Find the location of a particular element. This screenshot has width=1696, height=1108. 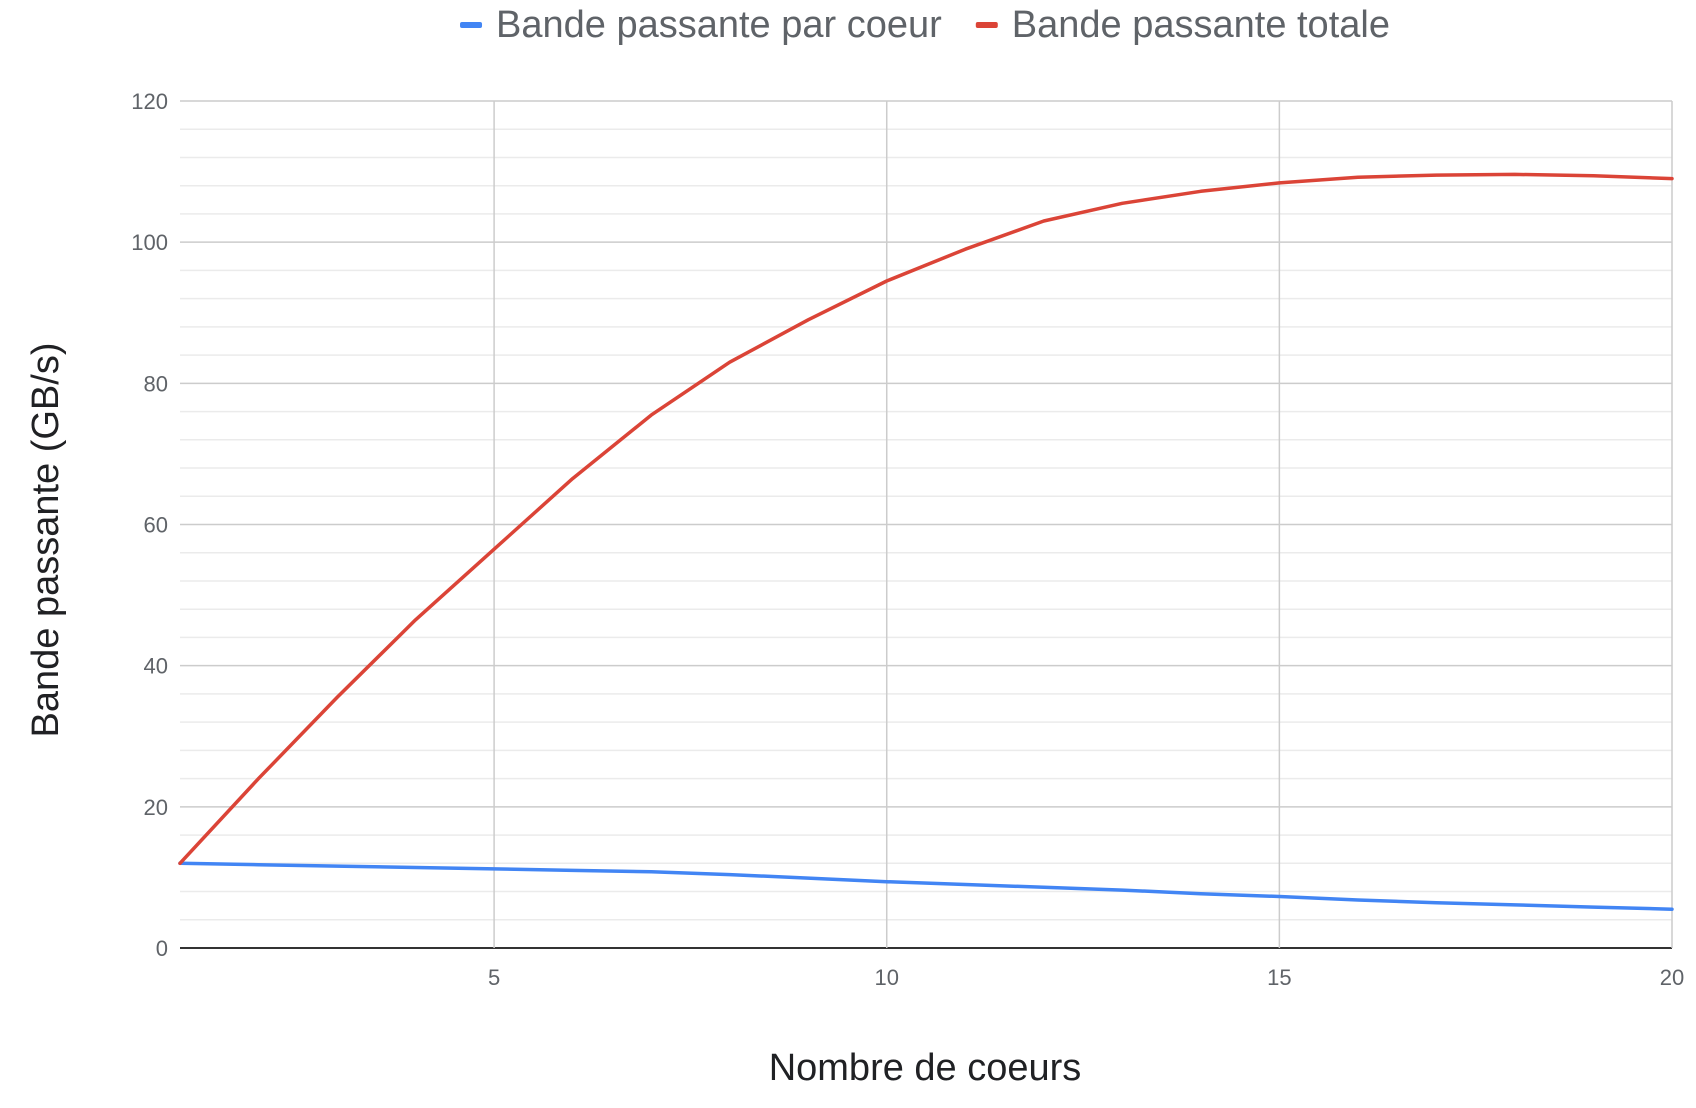

y-tick-label: 80 is located at coordinates (156, 383).